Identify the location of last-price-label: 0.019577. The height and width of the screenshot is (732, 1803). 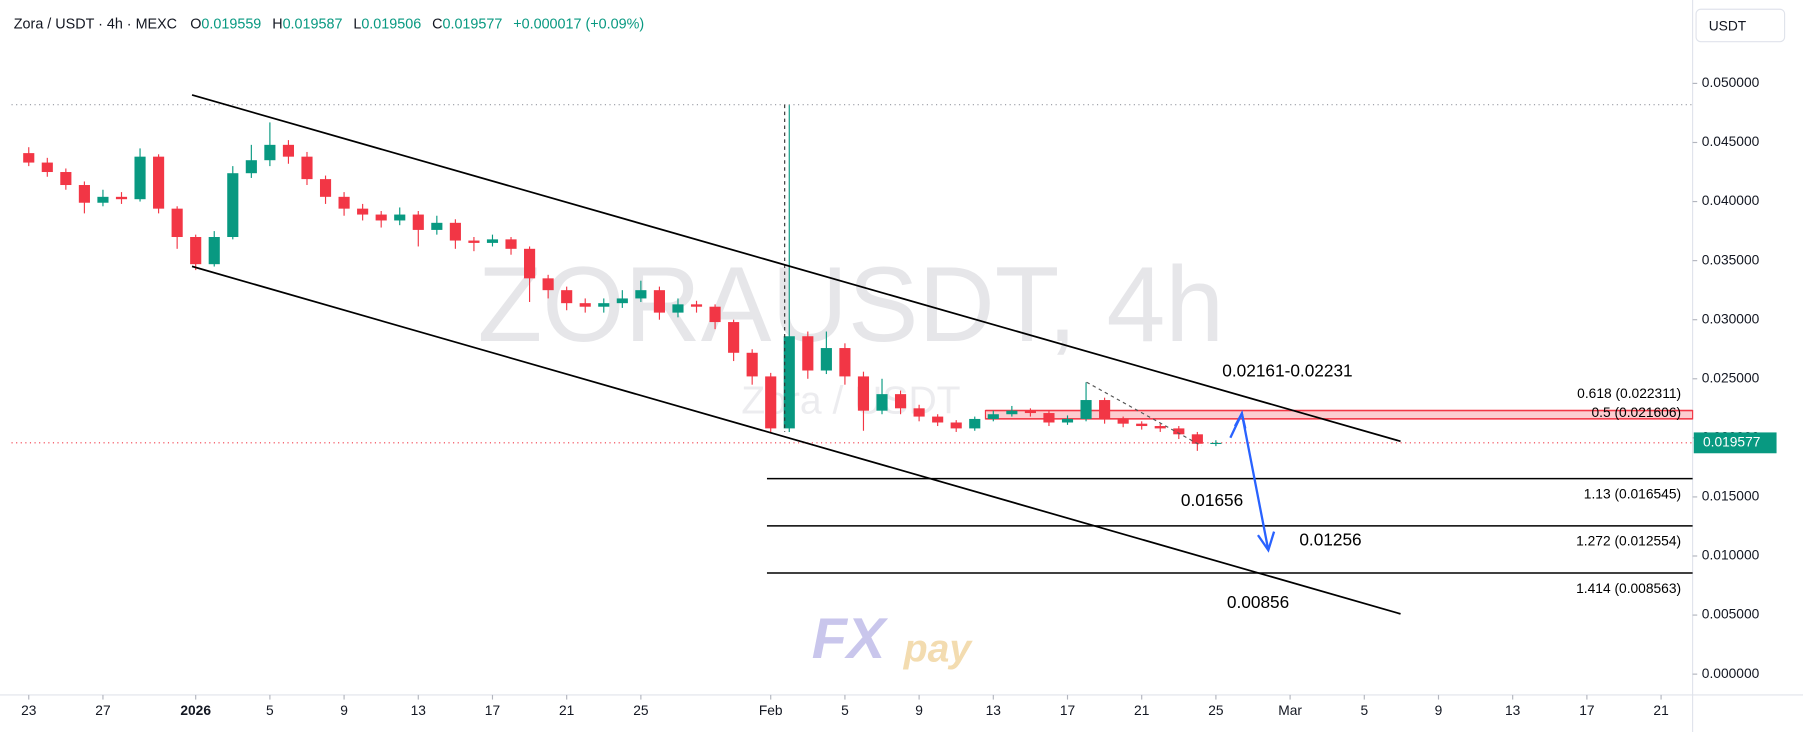
(1731, 441).